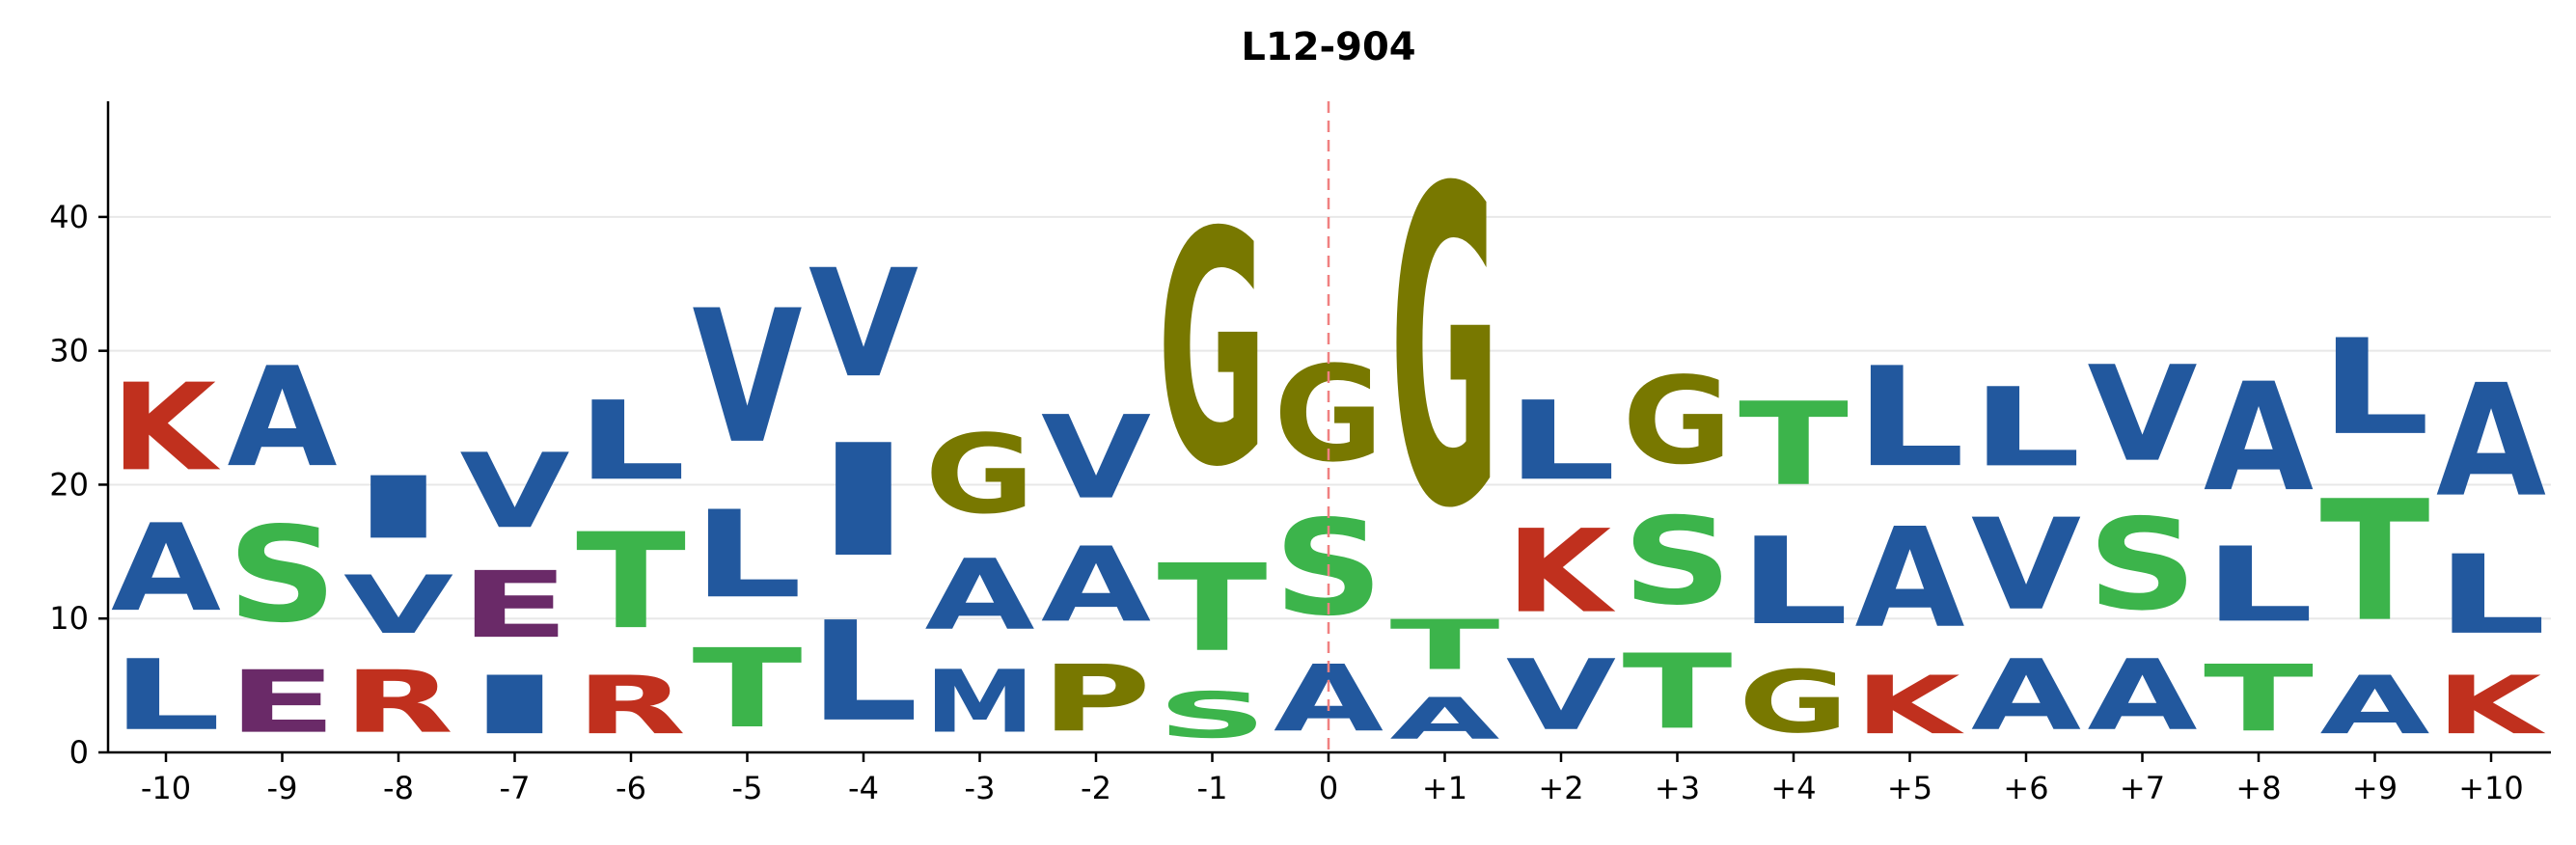  What do you see at coordinates (631, 788) in the screenshot?
I see `x-tick-label: -6` at bounding box center [631, 788].